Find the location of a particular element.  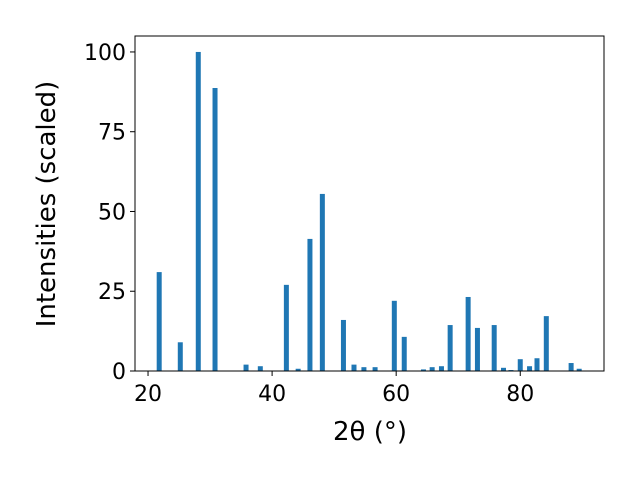

y-tick-label: 100 is located at coordinates (105, 53).